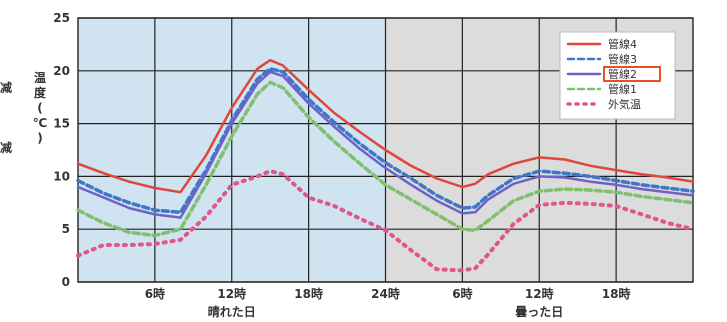 This screenshot has height=322, width=727. Describe the element at coordinates (61, 18) in the screenshot. I see `y-tick-label-5: 25` at that location.